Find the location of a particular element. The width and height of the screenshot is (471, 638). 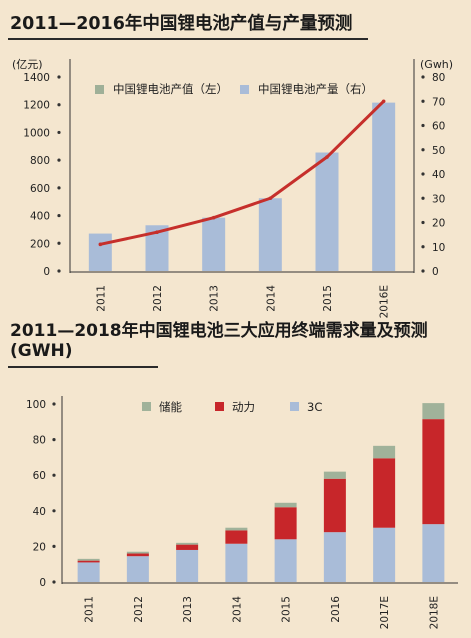

y-tick-left: 800 is located at coordinates (40, 161).